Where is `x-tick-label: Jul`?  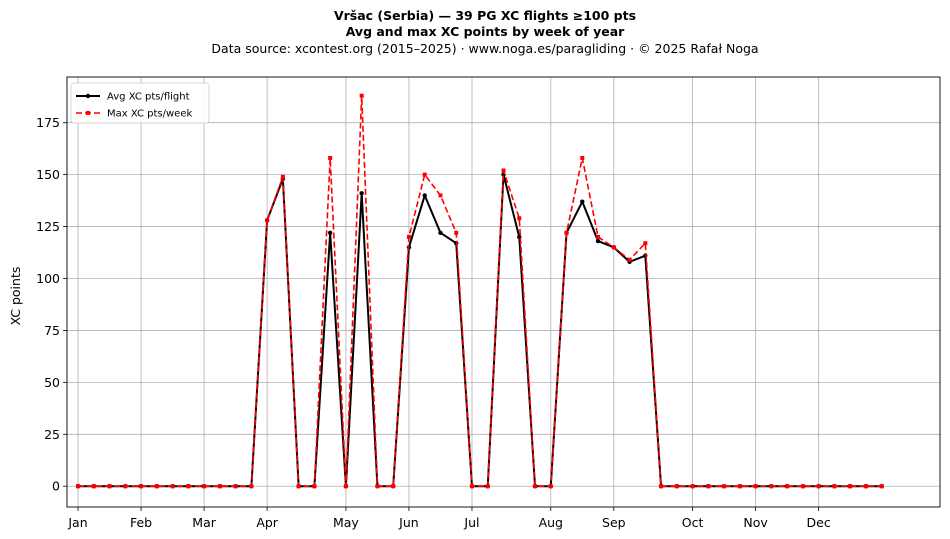
x-tick-label: Jul is located at coordinates (471, 522).